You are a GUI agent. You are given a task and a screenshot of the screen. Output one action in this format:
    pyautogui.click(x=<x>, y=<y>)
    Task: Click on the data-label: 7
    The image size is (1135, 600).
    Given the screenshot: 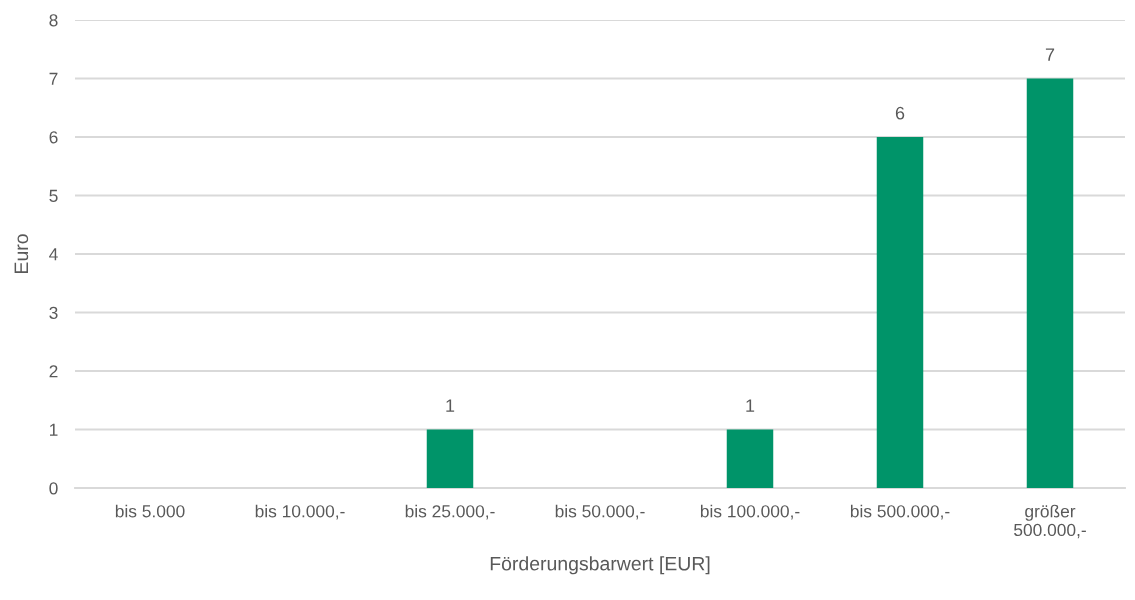 What is the action you would take?
    pyautogui.click(x=1050, y=54)
    